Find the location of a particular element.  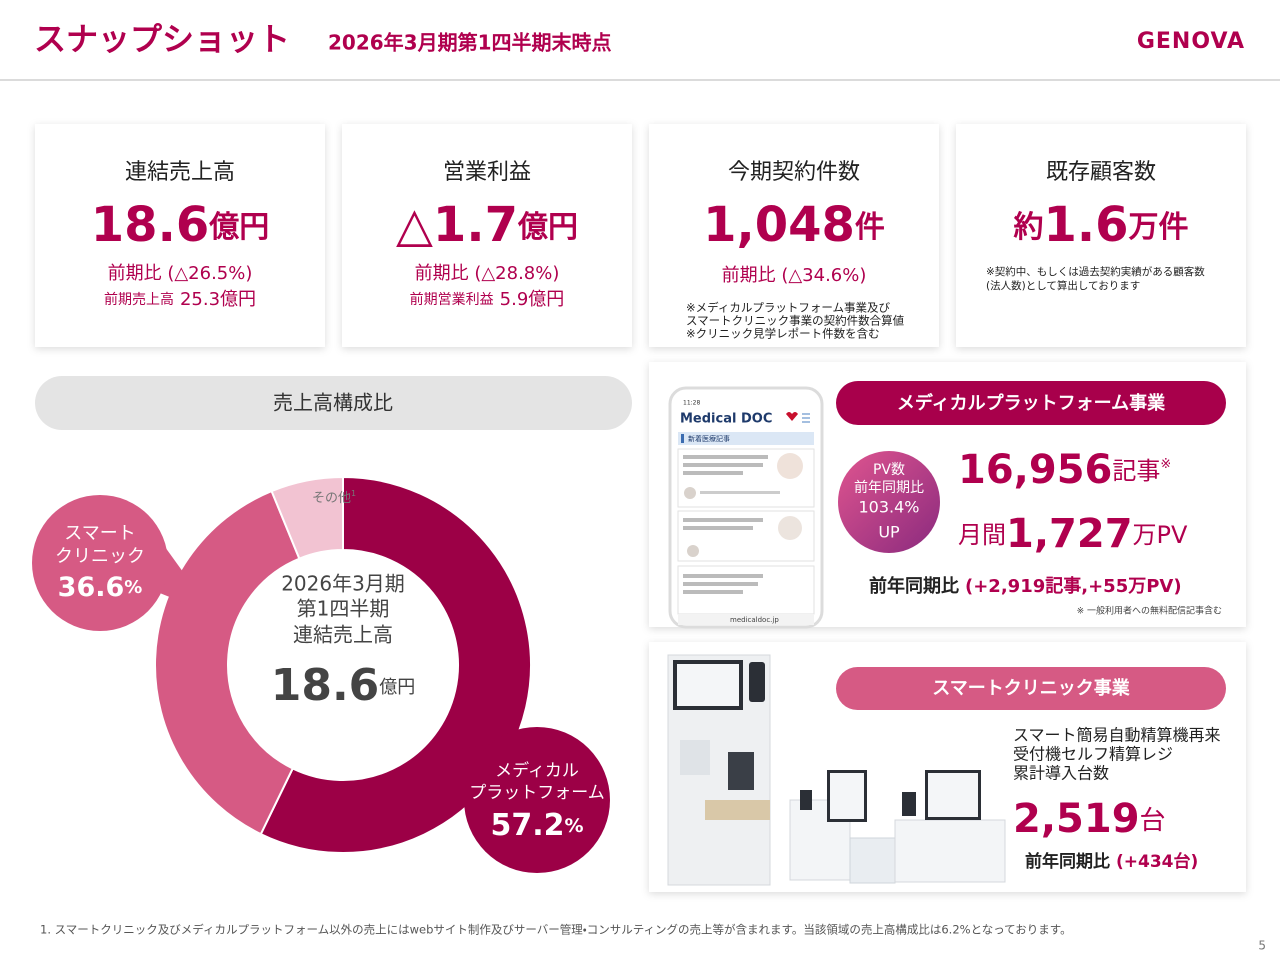

kpi-previous-label: 前期売上高 is located at coordinates (139, 299).